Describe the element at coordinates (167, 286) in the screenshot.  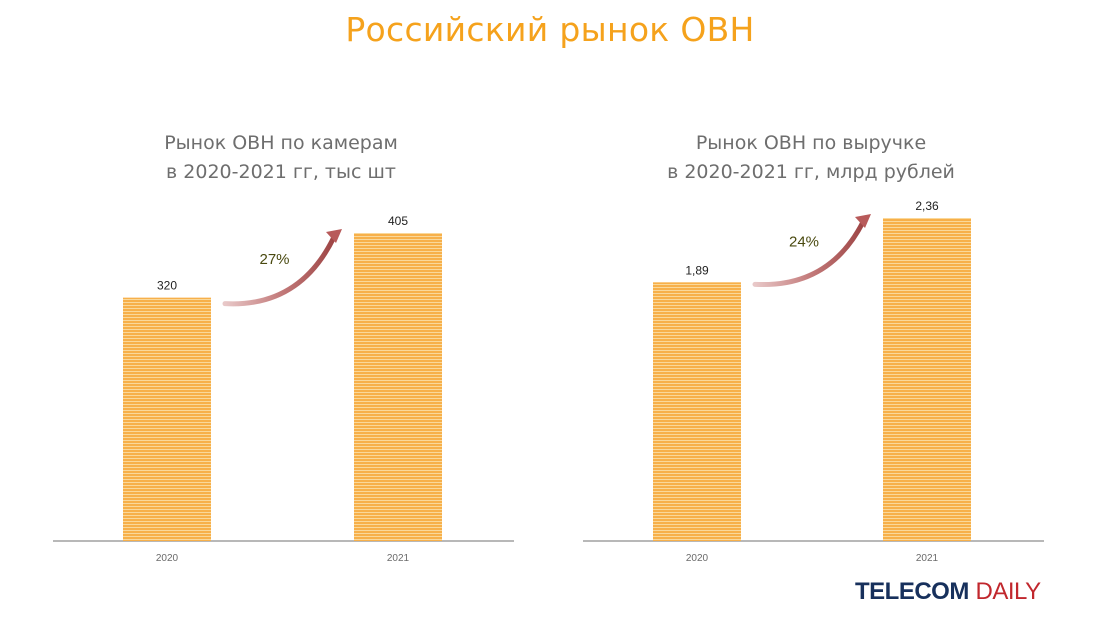
I see `data-label: 320` at that location.